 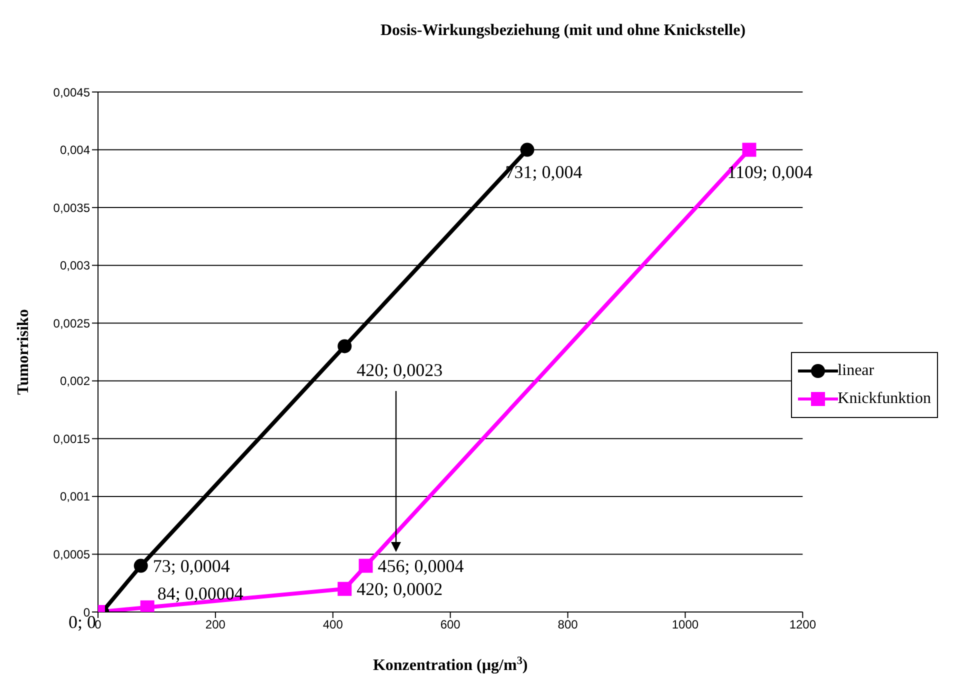 What do you see at coordinates (884, 399) in the screenshot?
I see `legend-label: Knickfunktion` at bounding box center [884, 399].